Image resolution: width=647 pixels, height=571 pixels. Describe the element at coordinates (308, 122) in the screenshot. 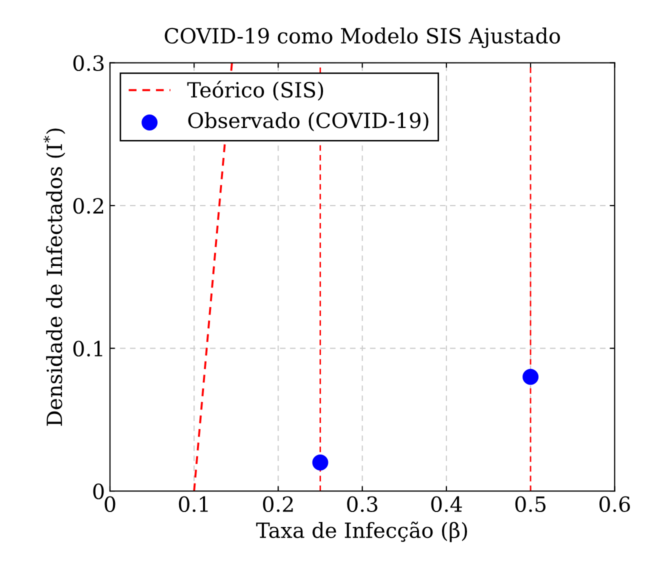

I see `legend-label: Observado (COVID-19)` at that location.